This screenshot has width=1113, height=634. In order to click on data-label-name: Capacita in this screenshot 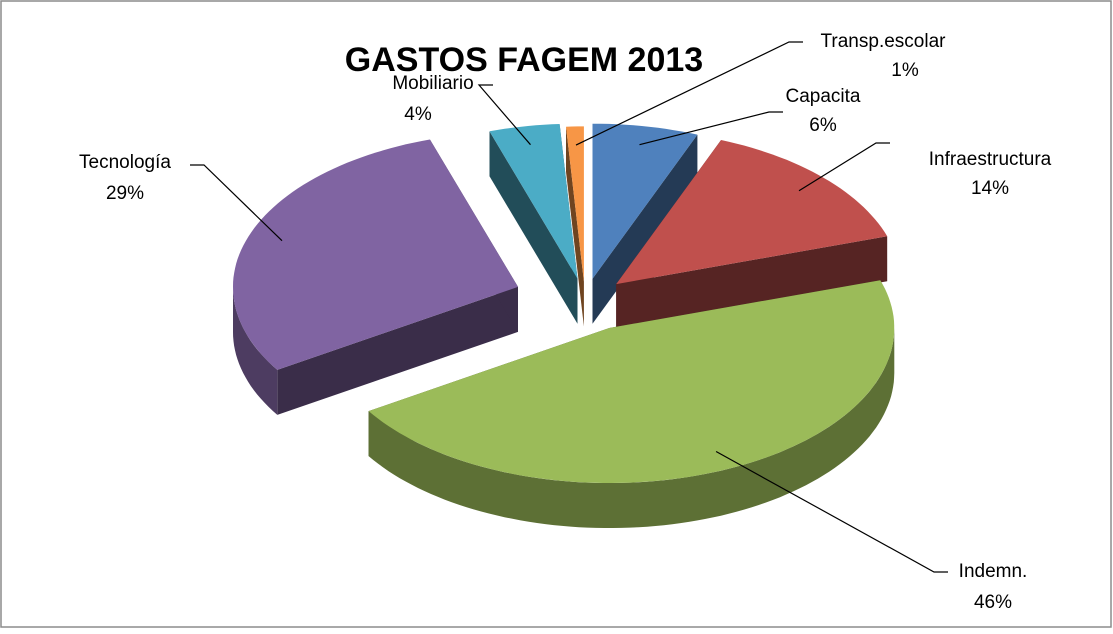, I will do `click(823, 96)`.